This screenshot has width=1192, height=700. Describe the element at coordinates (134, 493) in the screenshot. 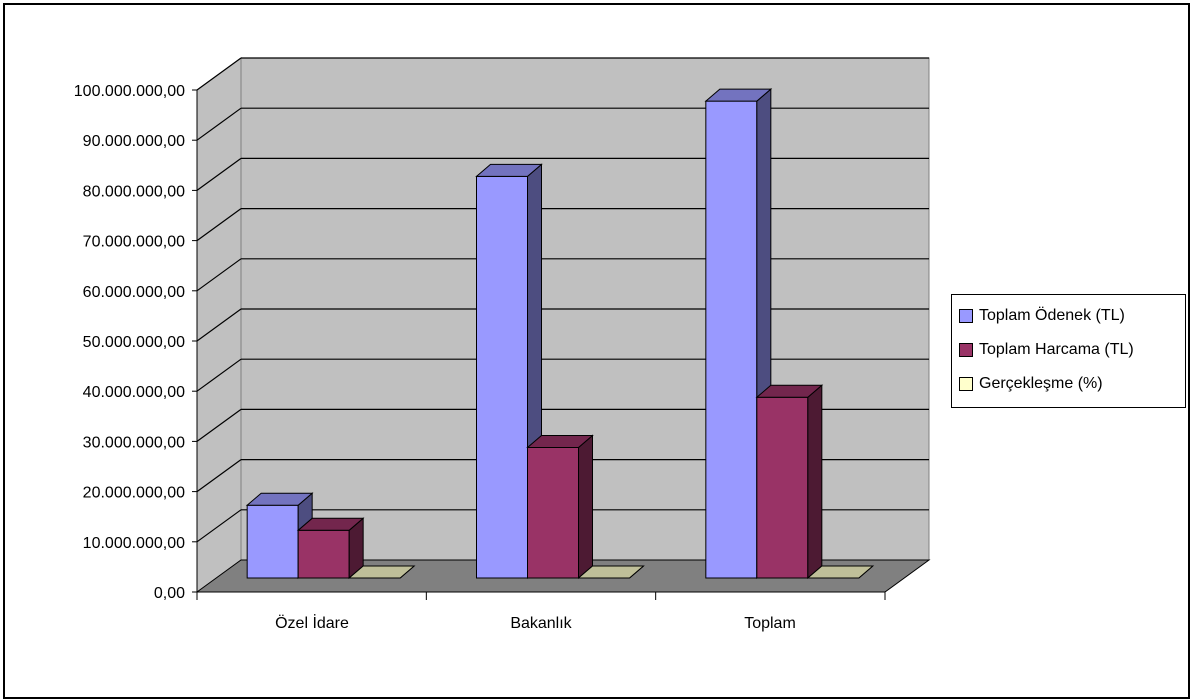

I see `y-tick-label: 20.000.000,00` at that location.